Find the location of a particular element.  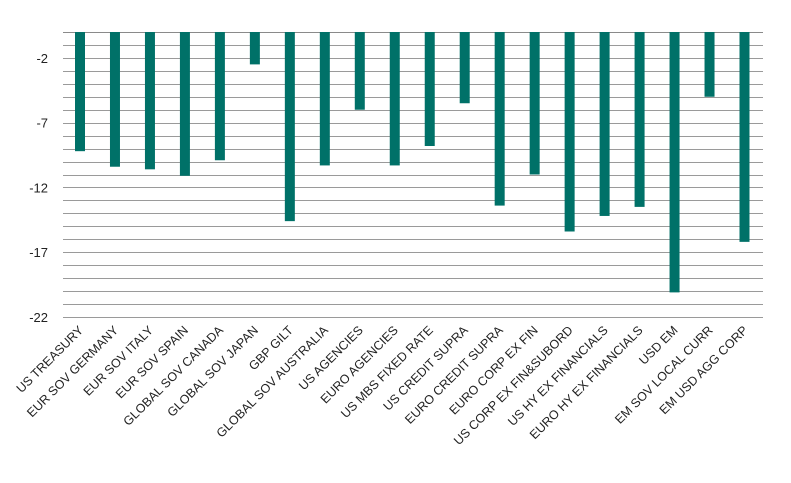

y-tick-label: -2 is located at coordinates (42, 58).